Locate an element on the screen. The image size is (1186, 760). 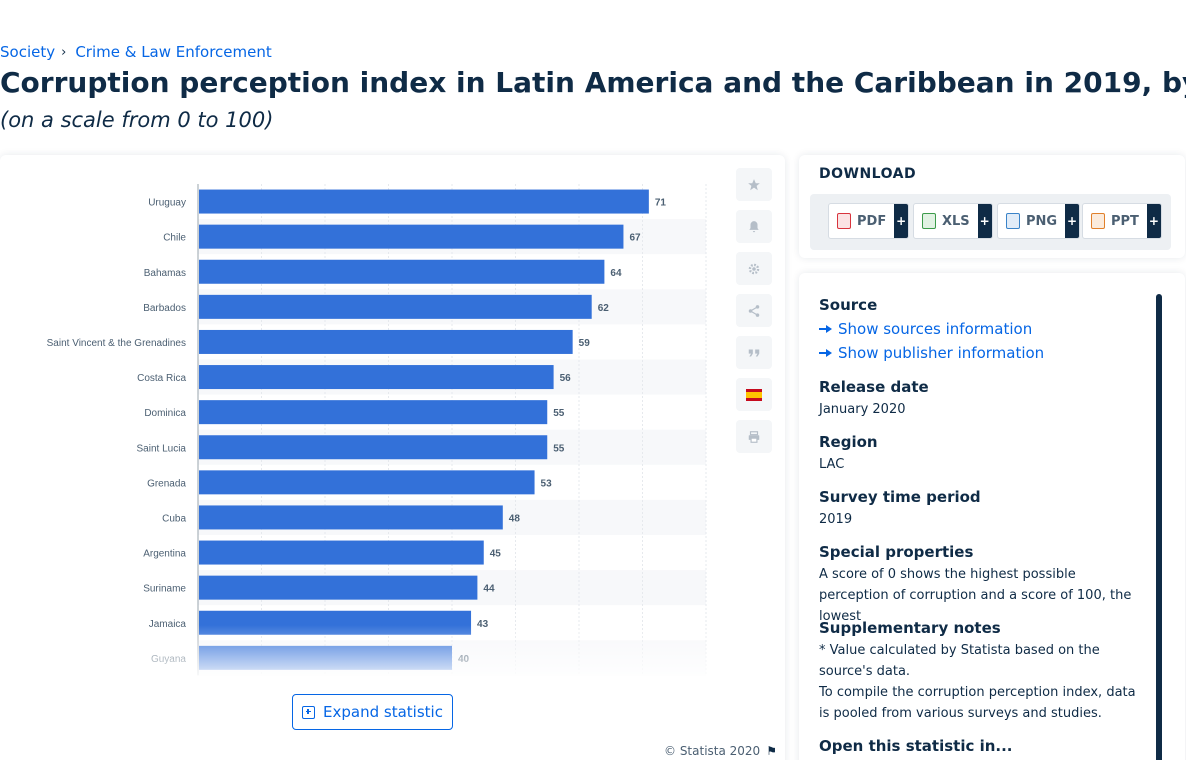
release-date-value: January 2020 is located at coordinates (862, 409).